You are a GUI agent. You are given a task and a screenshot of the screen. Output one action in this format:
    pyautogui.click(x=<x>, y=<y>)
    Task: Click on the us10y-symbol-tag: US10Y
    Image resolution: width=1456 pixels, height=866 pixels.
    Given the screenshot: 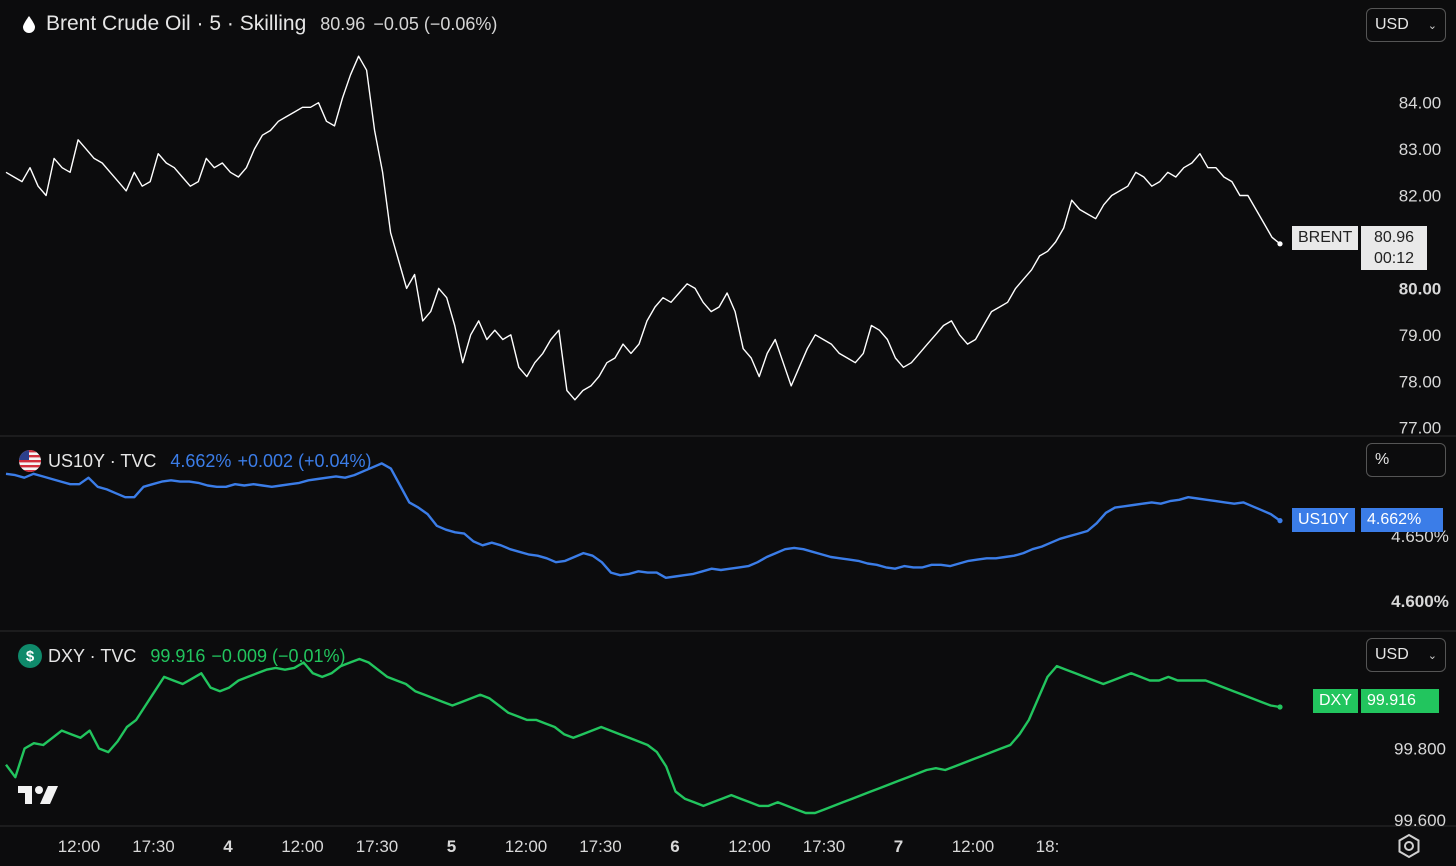 What is the action you would take?
    pyautogui.click(x=1323, y=520)
    